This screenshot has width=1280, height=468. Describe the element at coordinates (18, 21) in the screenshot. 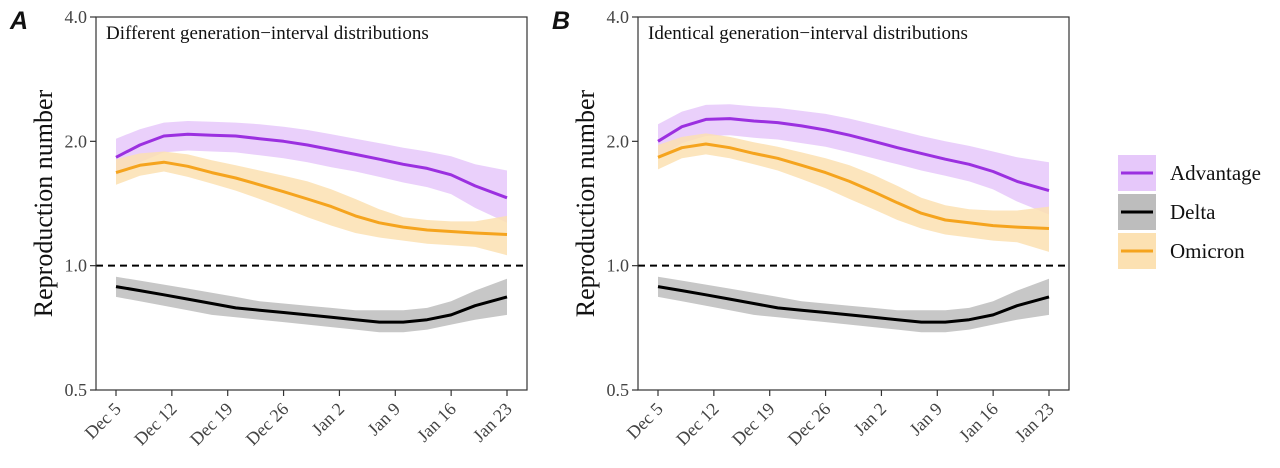

I see `panel-label: A` at that location.